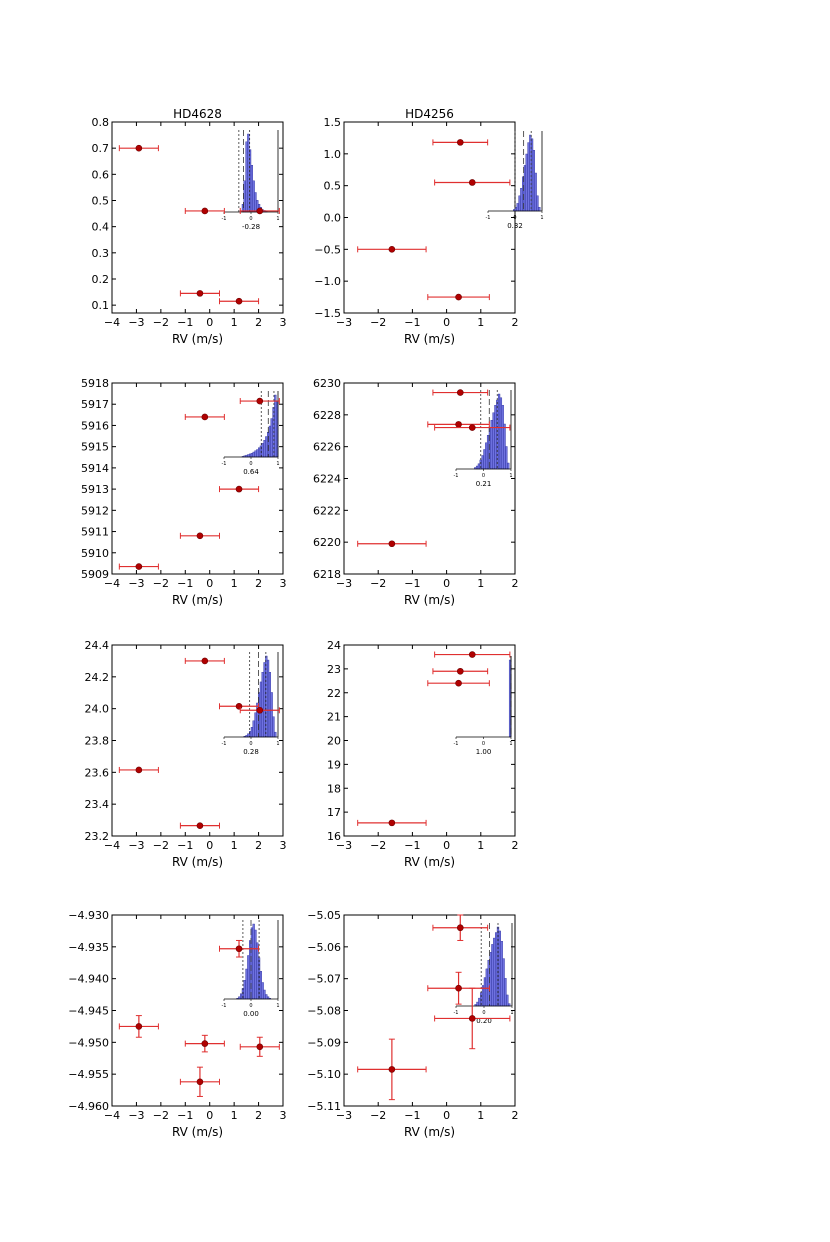 Image resolution: width=830 pixels, height=1242 pixels. I want to click on inset-correlation-label: 0.64, so click(251, 472).